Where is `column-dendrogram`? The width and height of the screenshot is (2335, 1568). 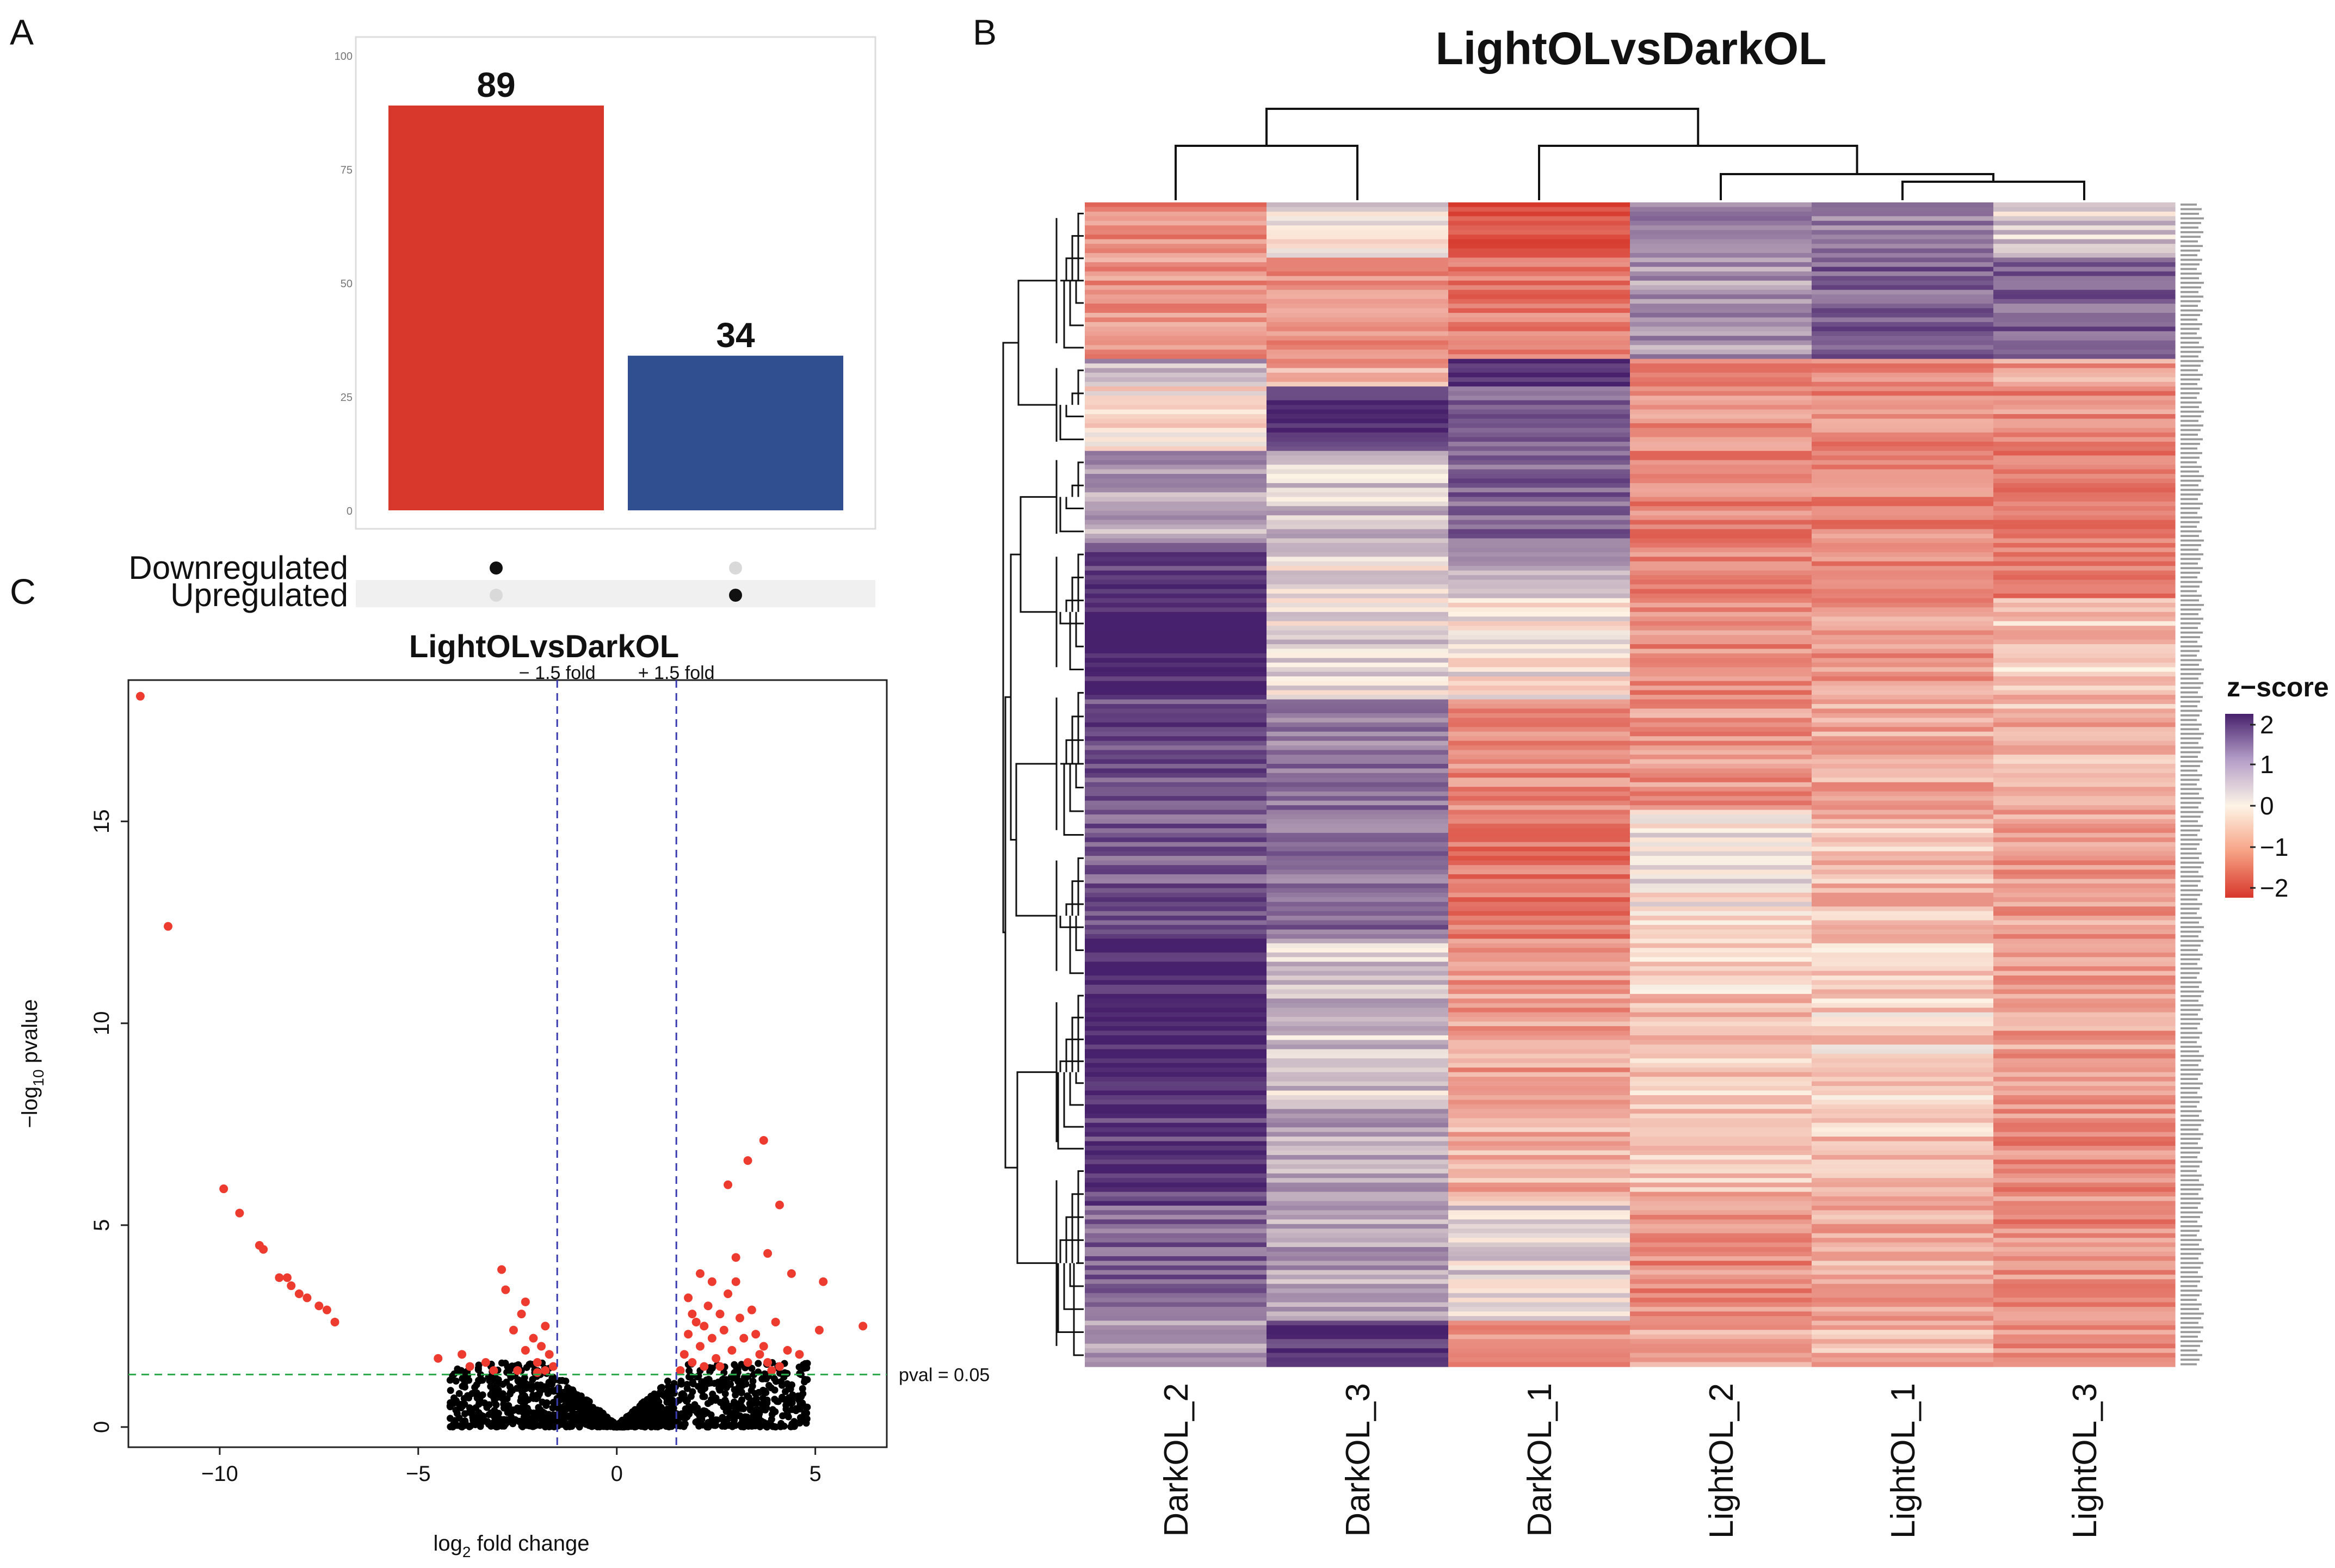 column-dendrogram is located at coordinates (1630, 154).